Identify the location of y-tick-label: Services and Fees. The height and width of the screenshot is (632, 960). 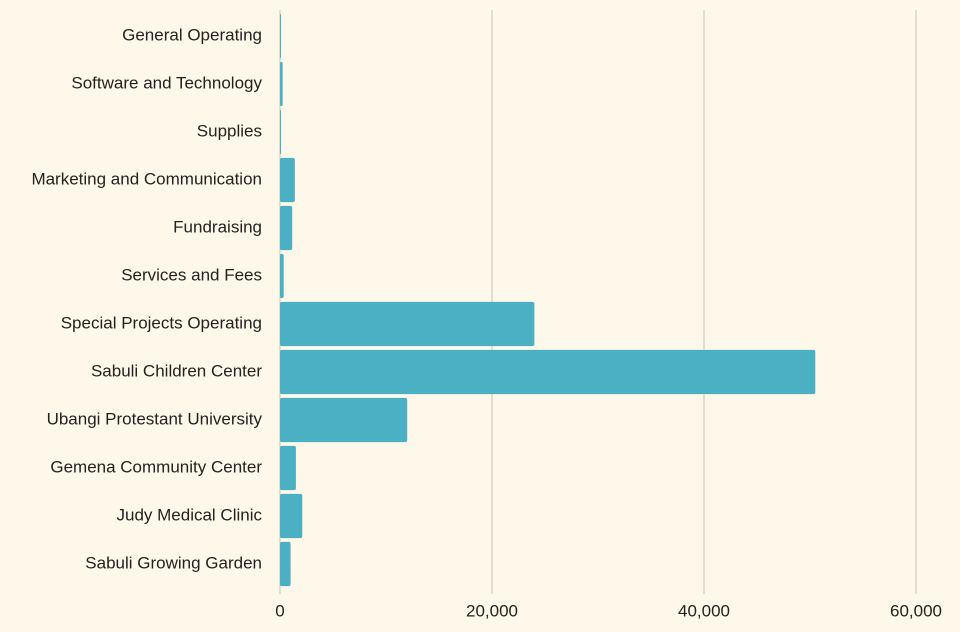
(191, 274).